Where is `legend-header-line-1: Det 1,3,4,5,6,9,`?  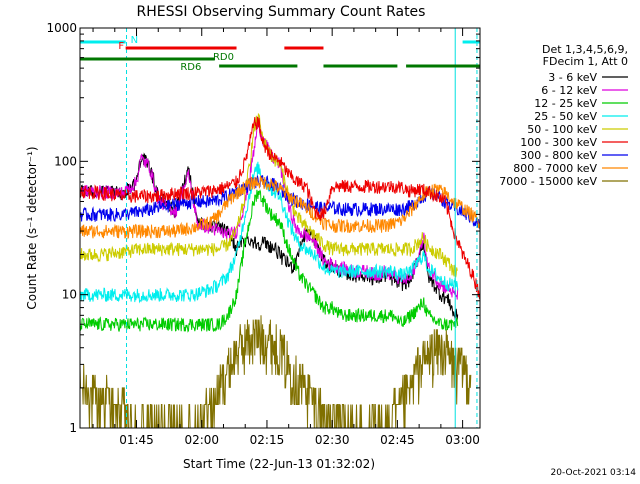
legend-header-line-1: Det 1,3,4,5,6,9, is located at coordinates (585, 49).